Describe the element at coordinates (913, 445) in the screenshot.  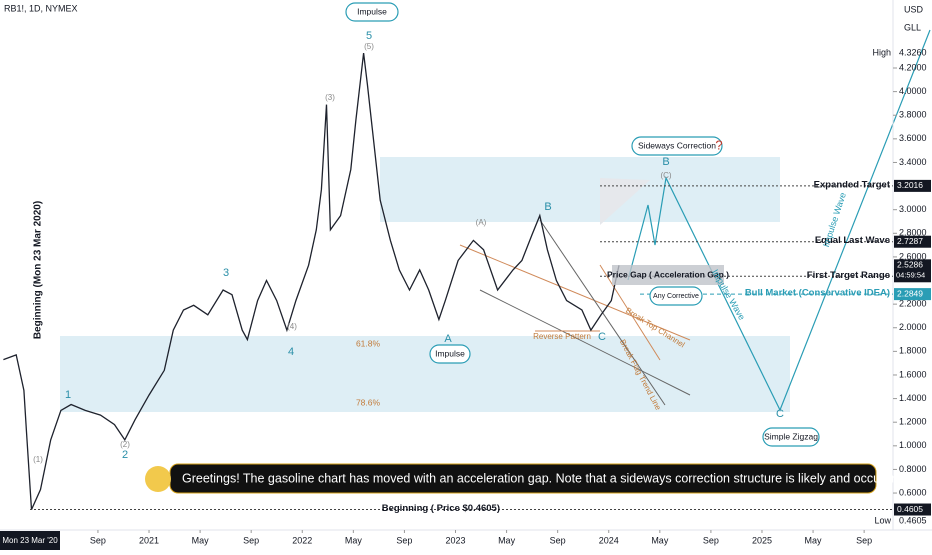
I see `y-tick-label: 1.0000` at that location.